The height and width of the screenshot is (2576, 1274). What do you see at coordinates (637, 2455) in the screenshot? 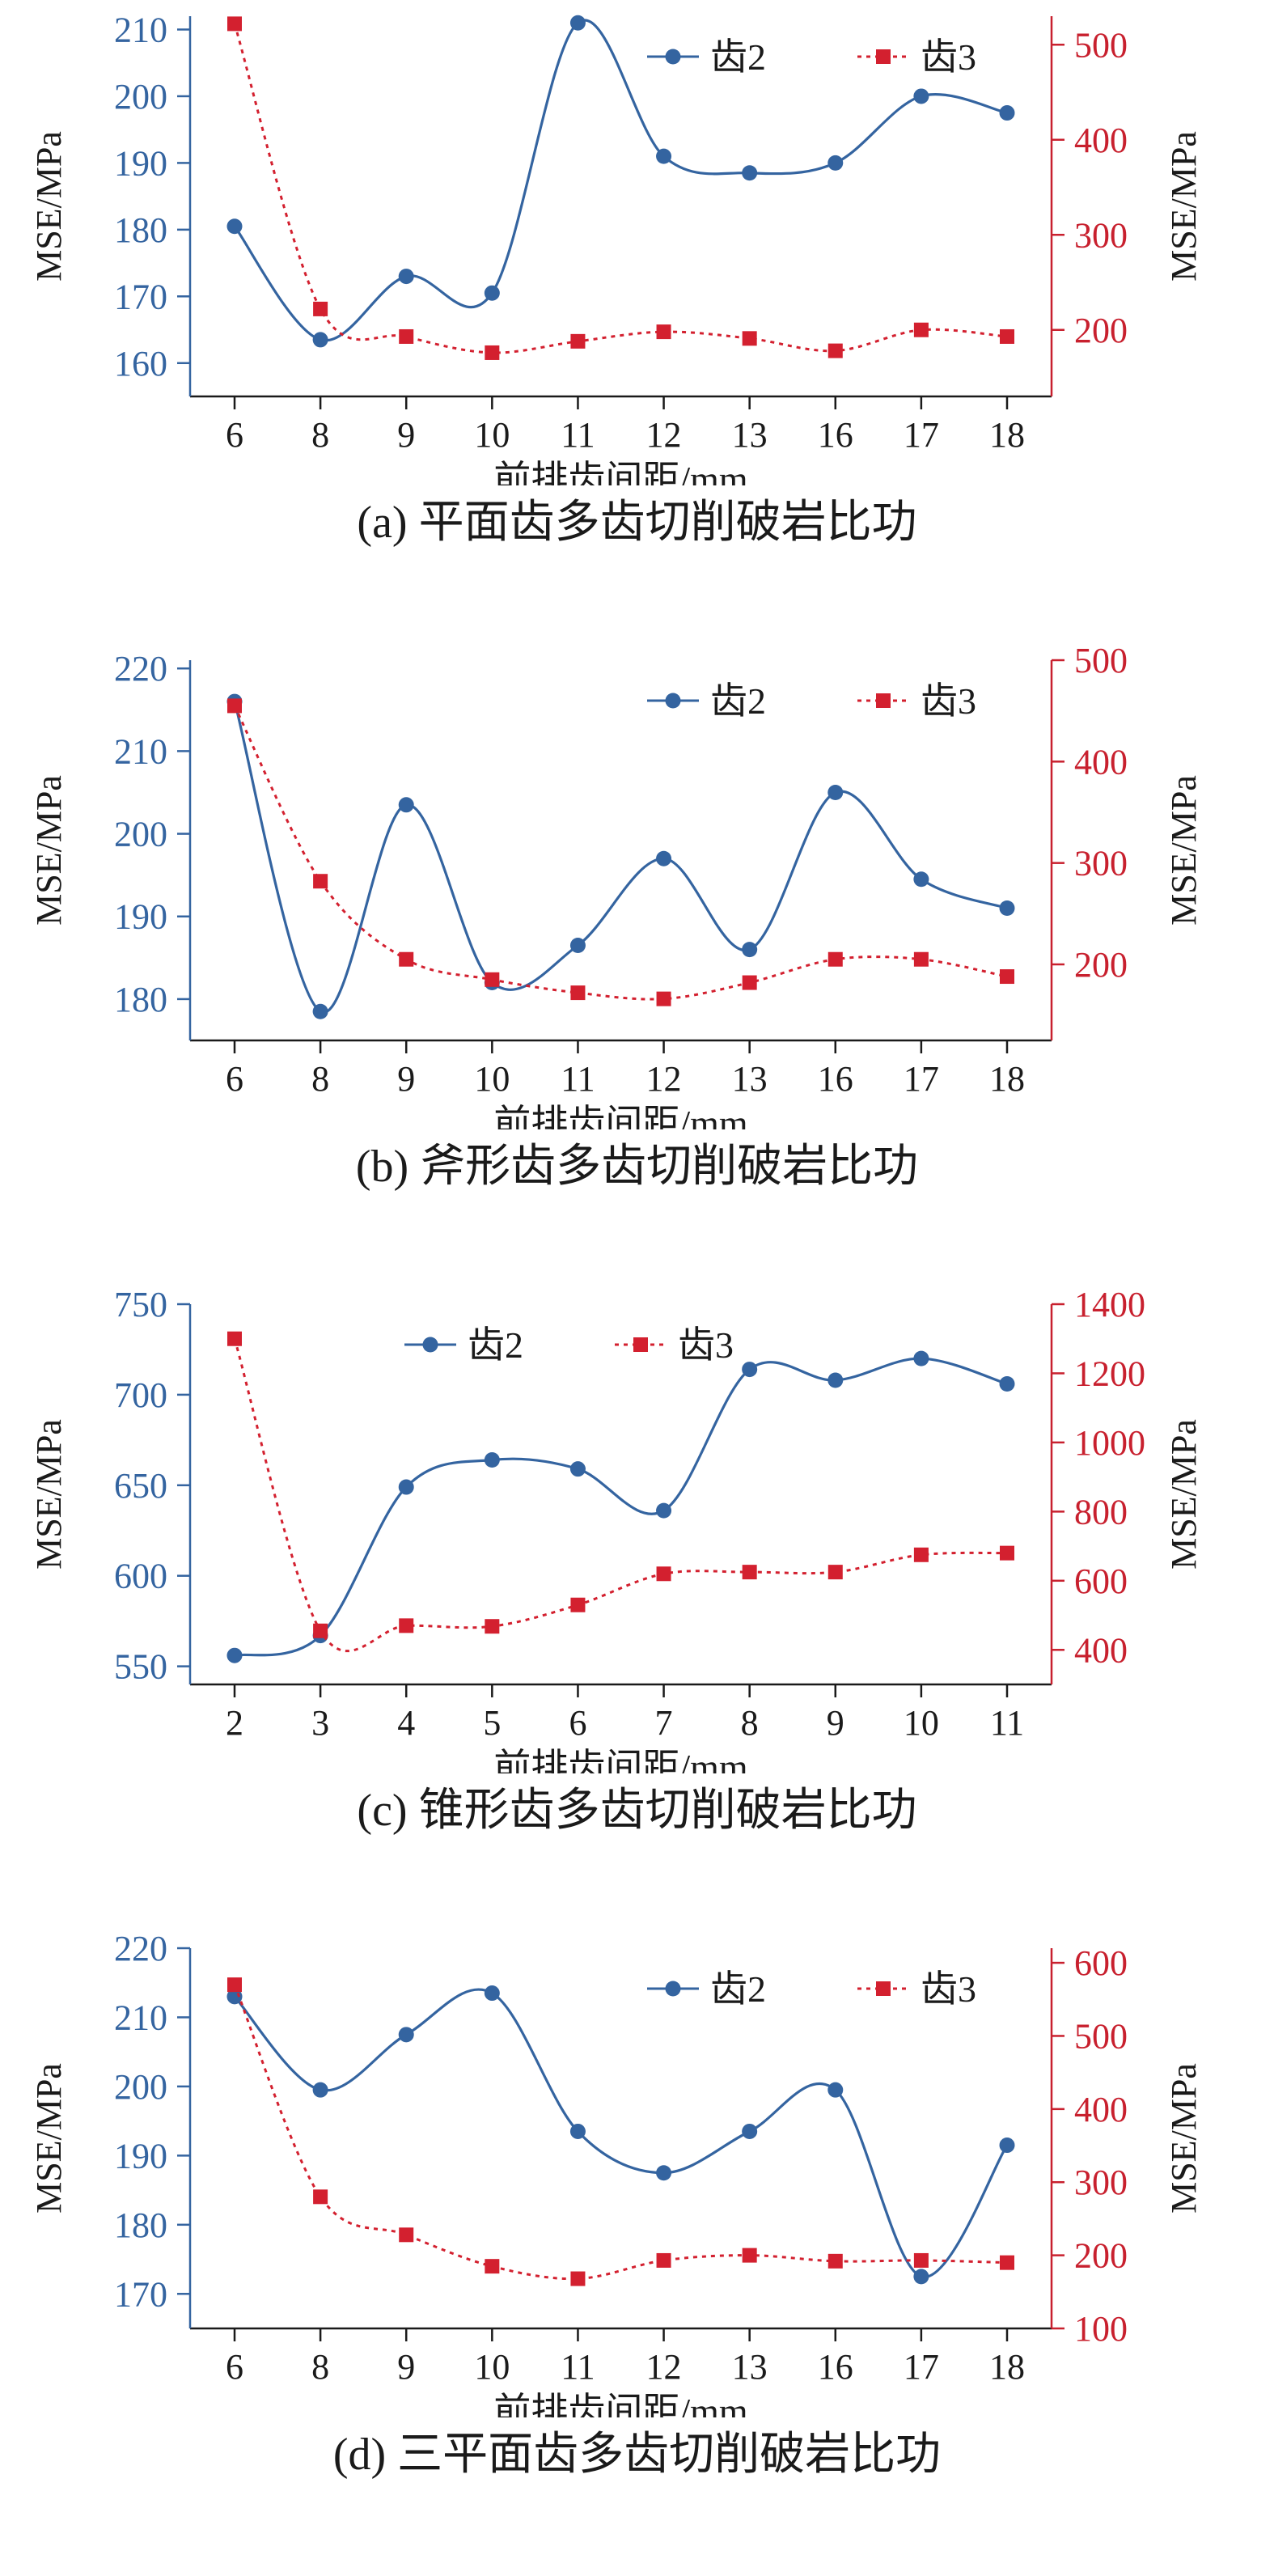
I see `chart-d-caption: (d) 三平面齿多齿切削破岩比功` at bounding box center [637, 2455].